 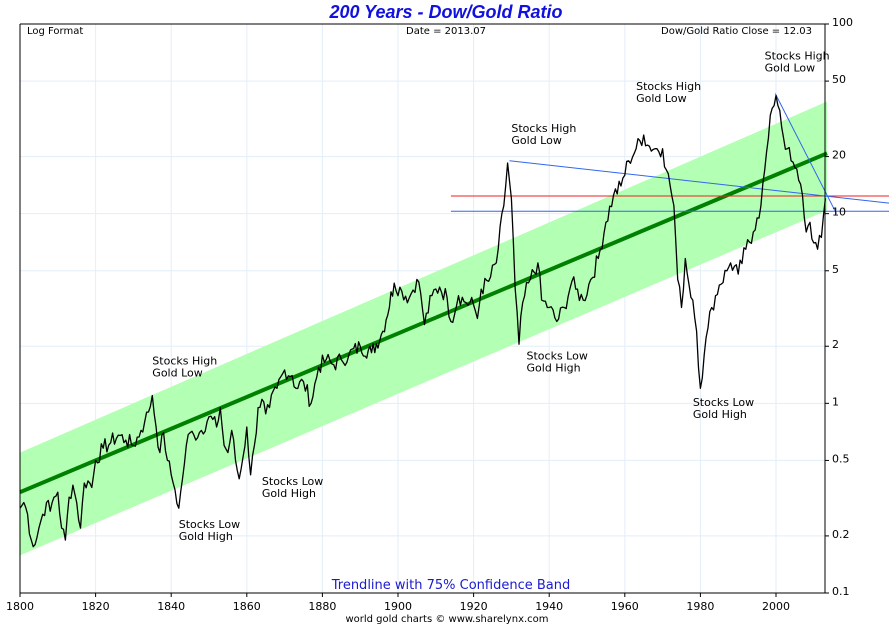 I want to click on y-tick-label-10: 10, so click(x=839, y=212).